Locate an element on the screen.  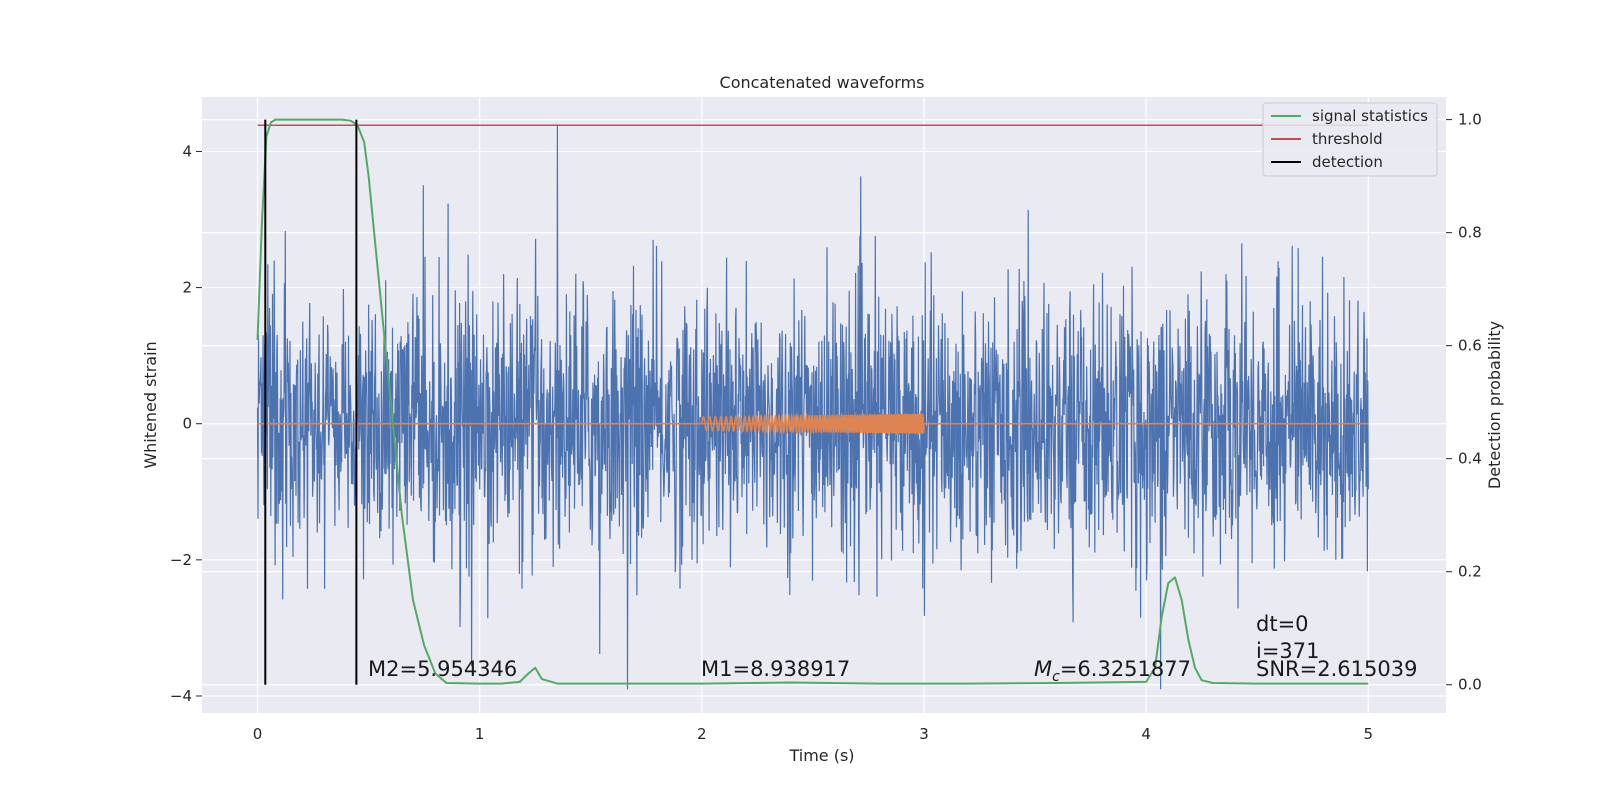
injected-waveform-chirp is located at coordinates (813, 423).